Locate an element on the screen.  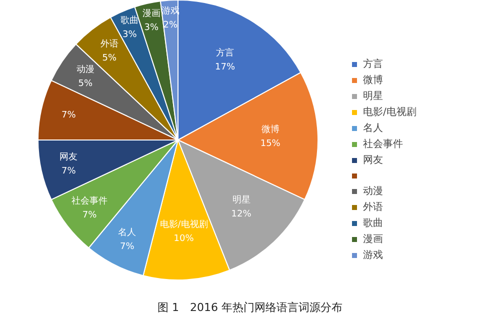
data-label: 2% is located at coordinates (170, 25).